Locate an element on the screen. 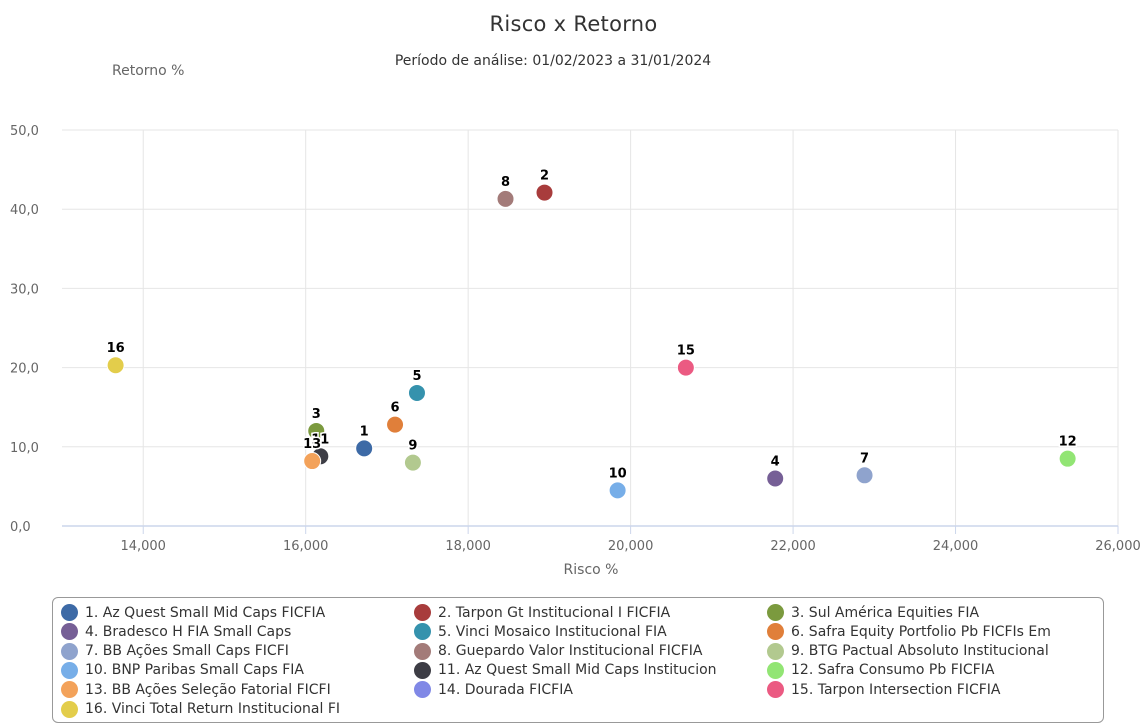  data-label-6: 6 is located at coordinates (395, 408).